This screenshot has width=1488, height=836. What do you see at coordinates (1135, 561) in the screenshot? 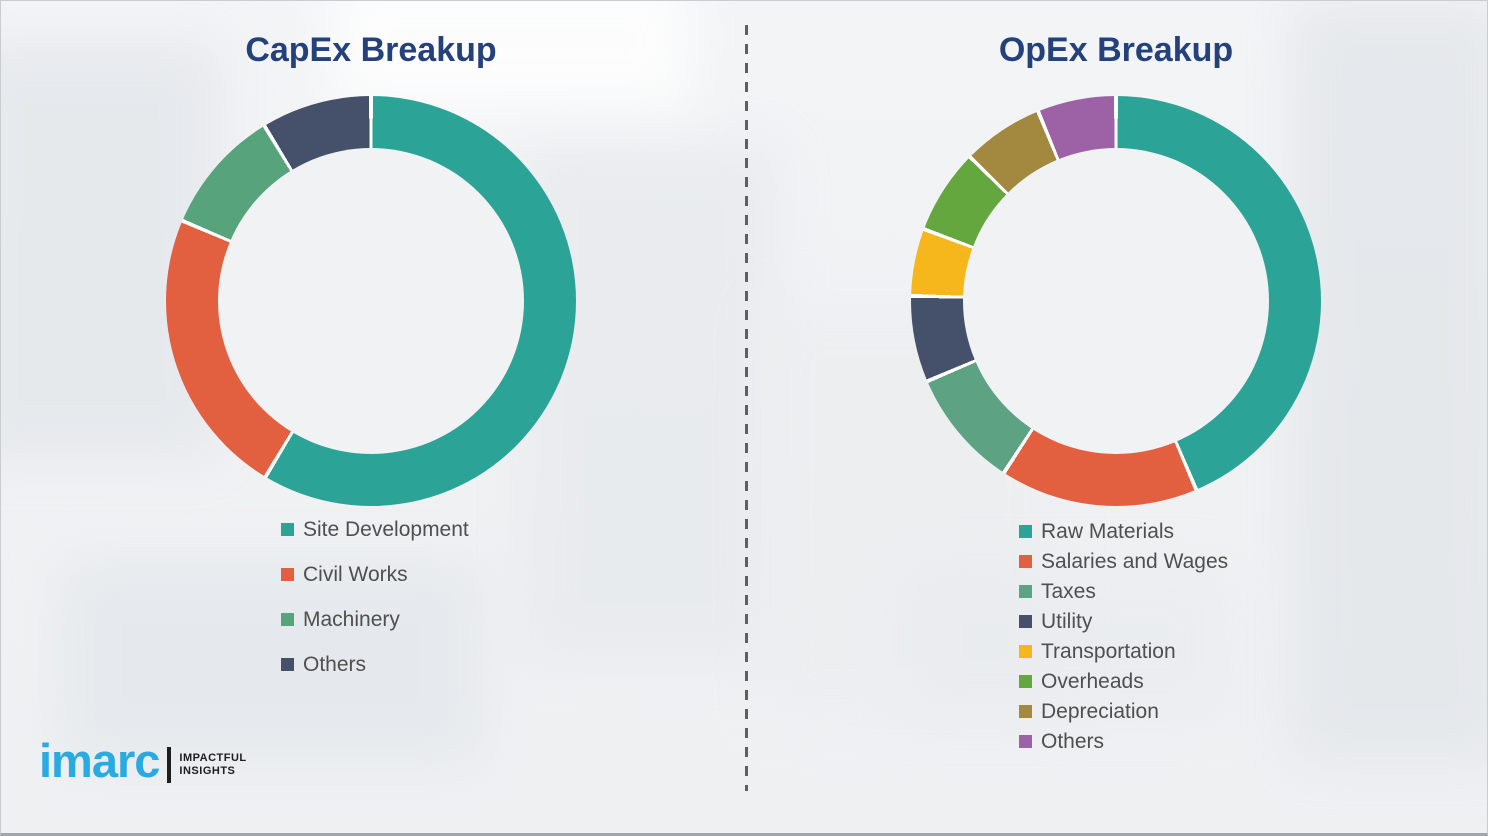
I see `legend-label: Salaries and Wages` at bounding box center [1135, 561].